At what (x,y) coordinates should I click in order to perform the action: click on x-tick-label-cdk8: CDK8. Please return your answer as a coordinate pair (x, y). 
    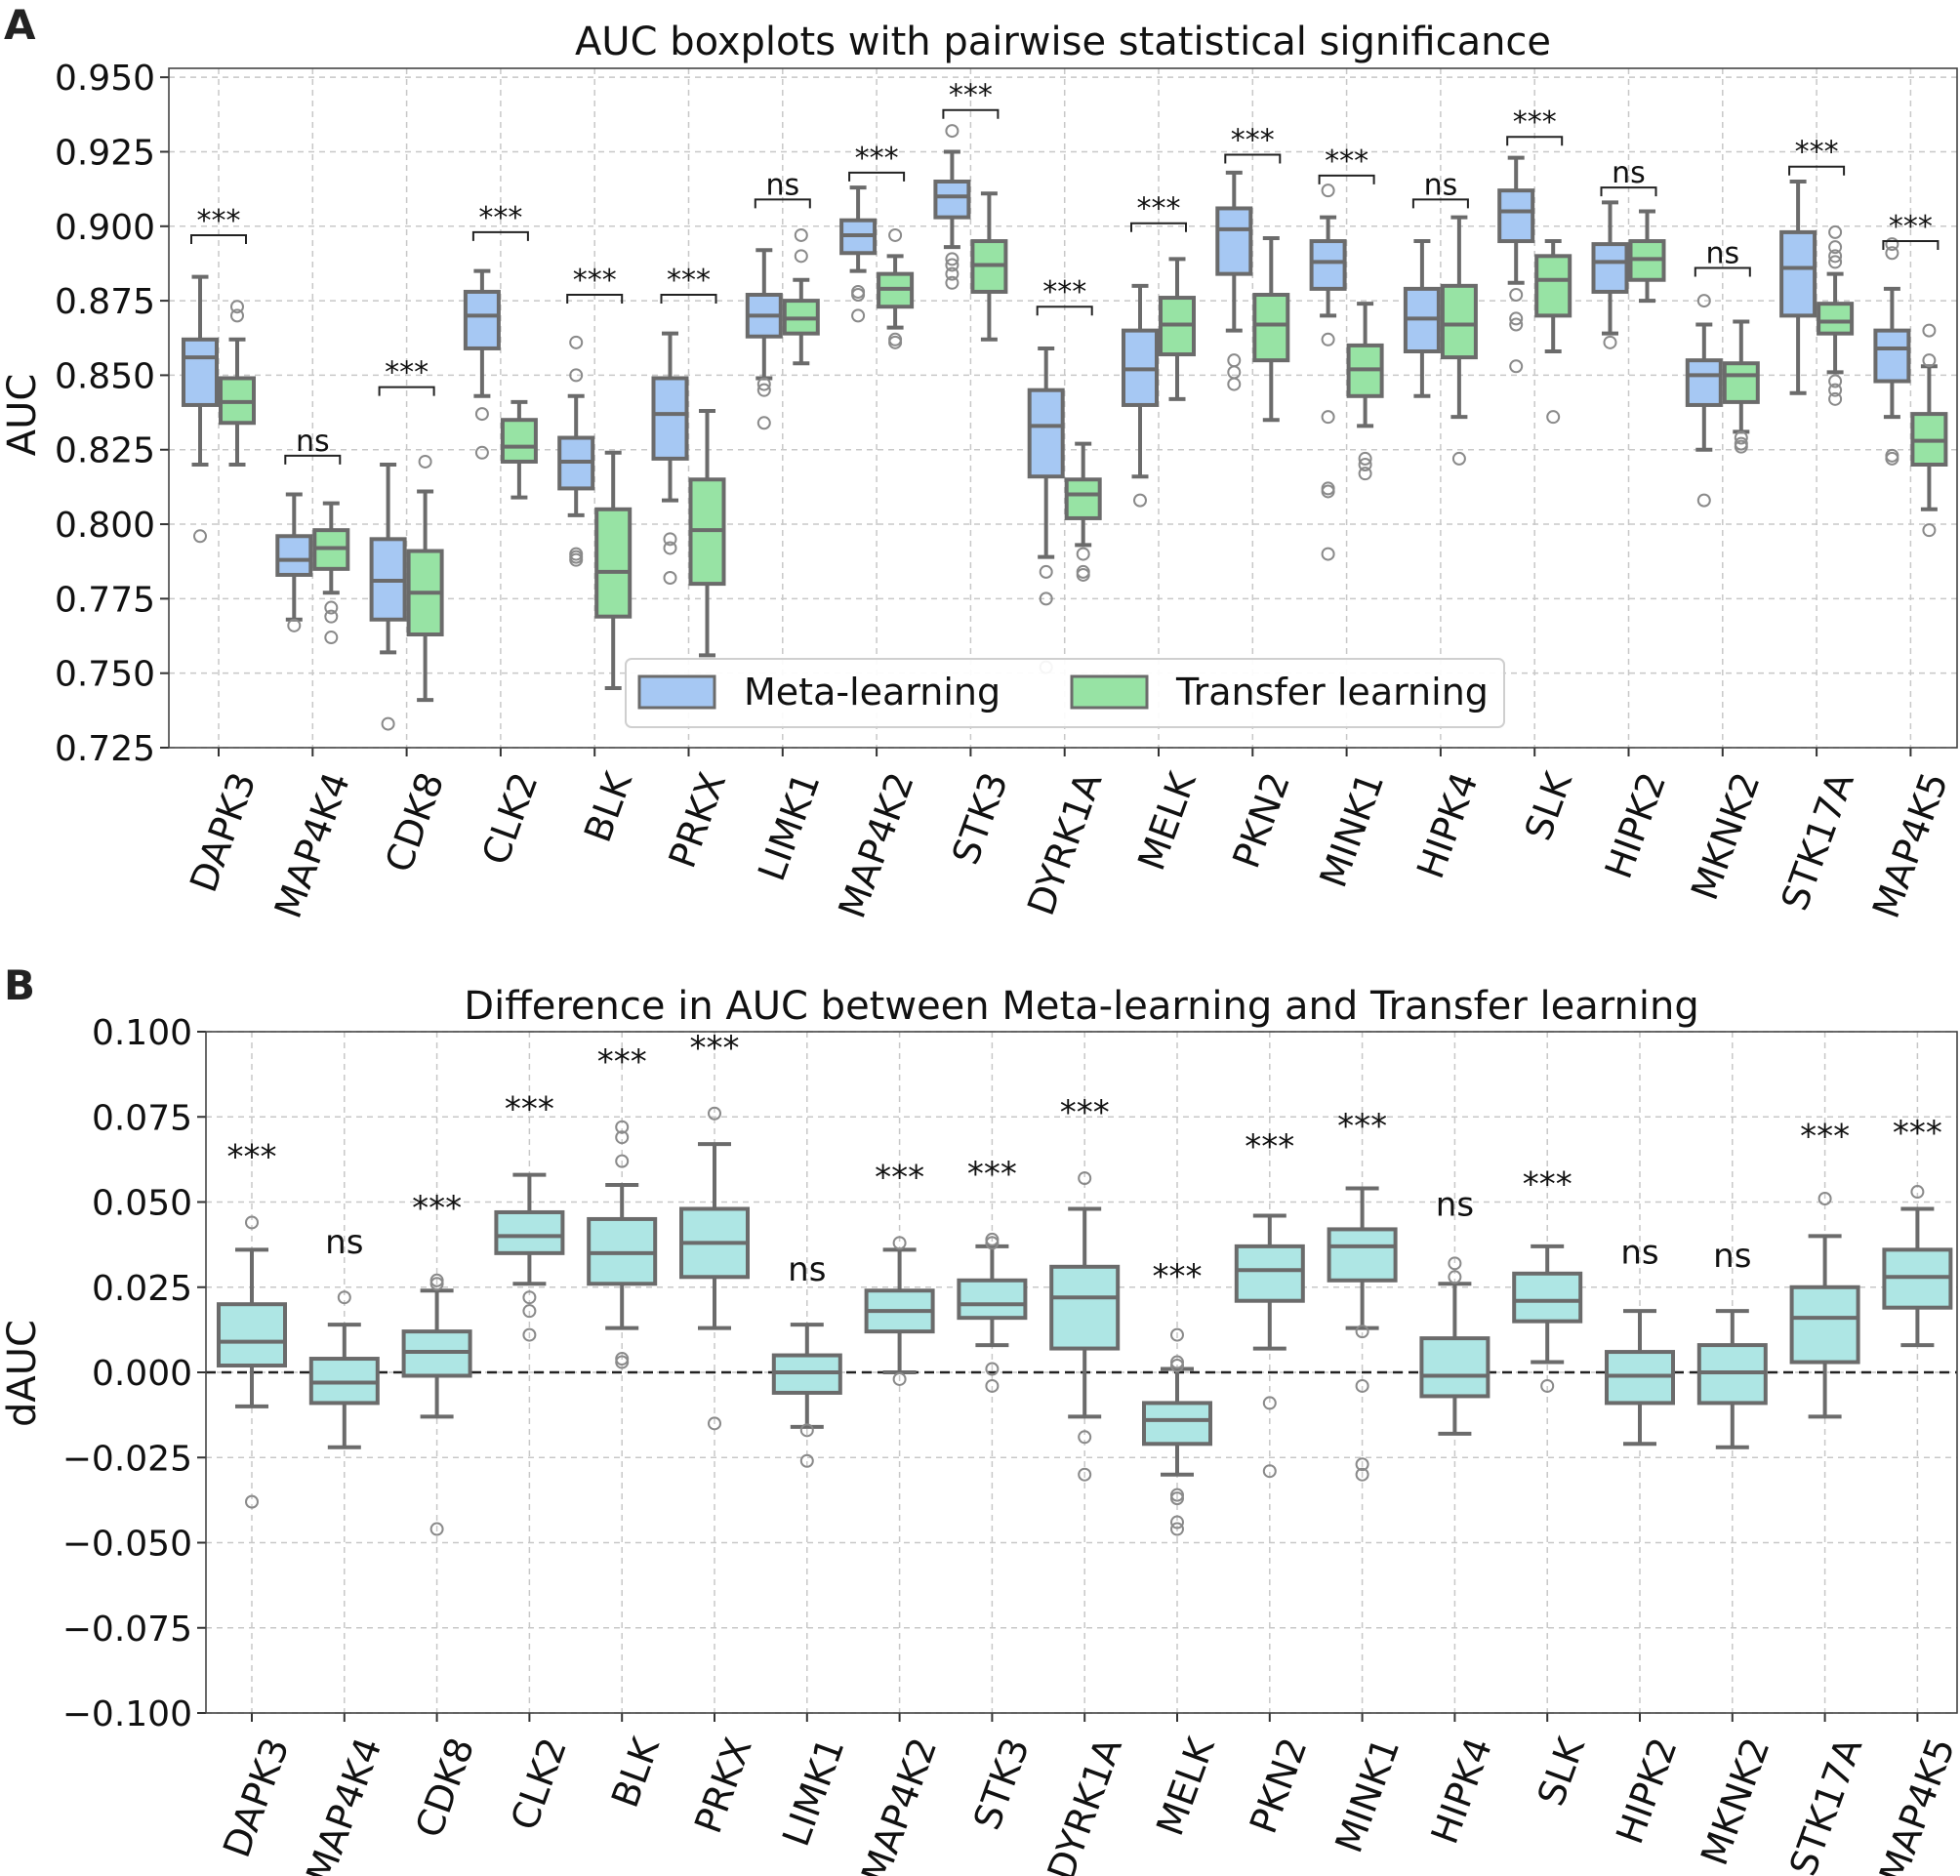
    Looking at the image, I should click on (414, 822).